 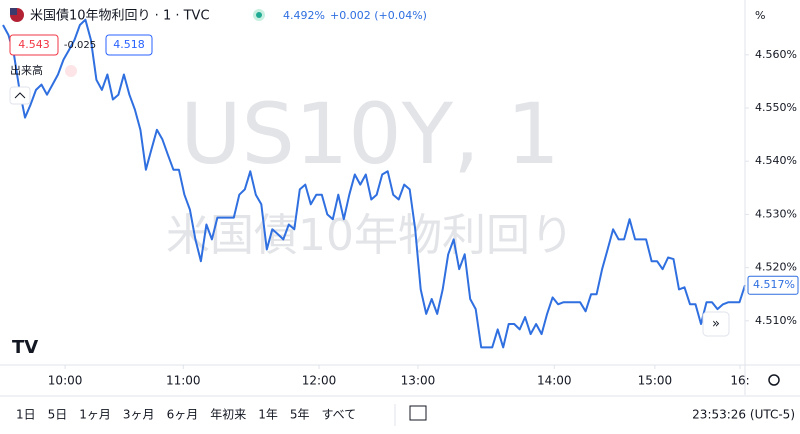 What do you see at coordinates (739, 381) in the screenshot?
I see `x-tick-label: 16:` at bounding box center [739, 381].